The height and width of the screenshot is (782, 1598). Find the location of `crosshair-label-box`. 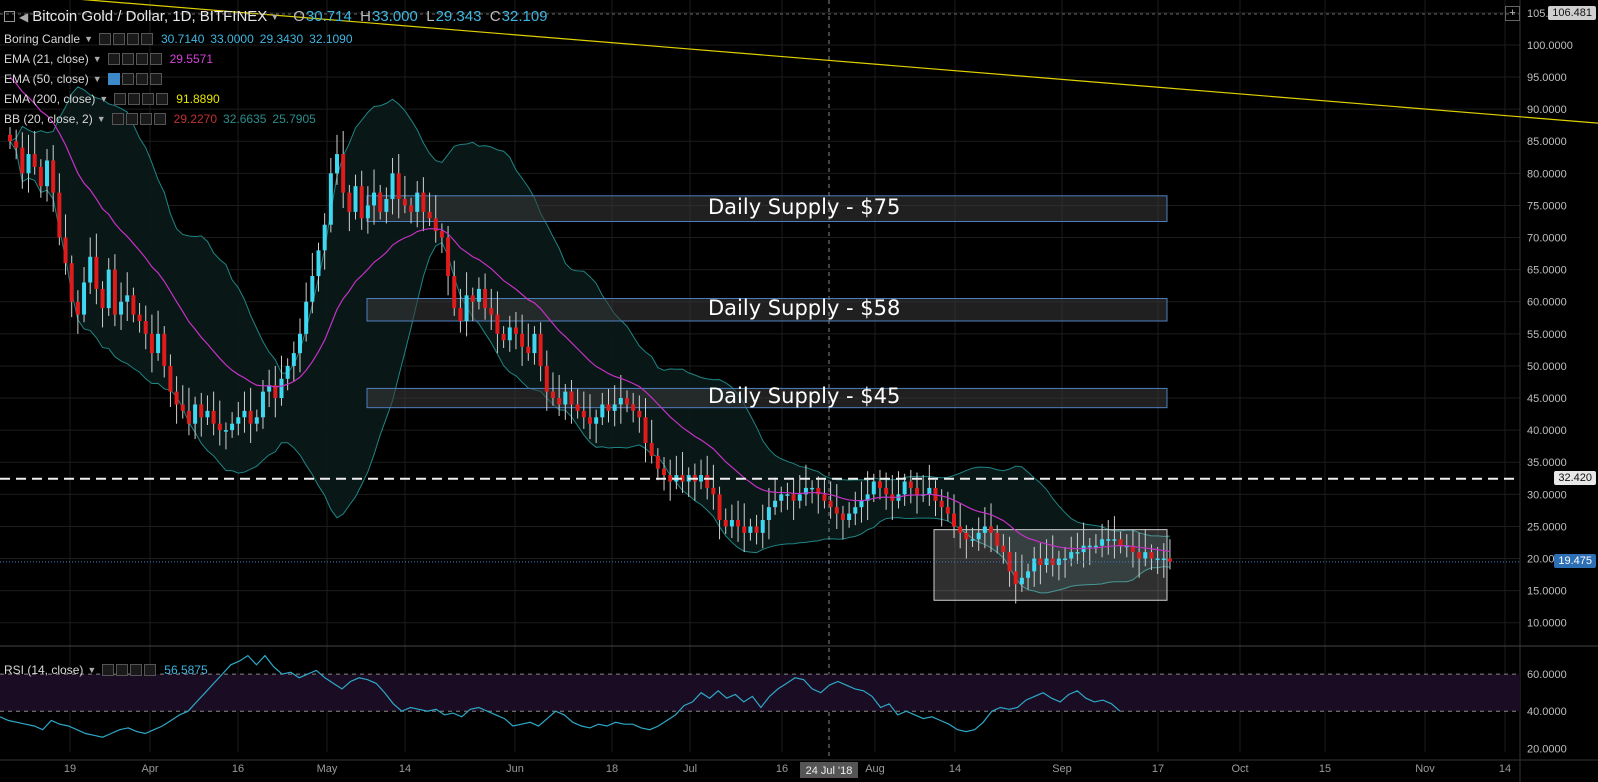

crosshair-label-box is located at coordinates (829, 770).